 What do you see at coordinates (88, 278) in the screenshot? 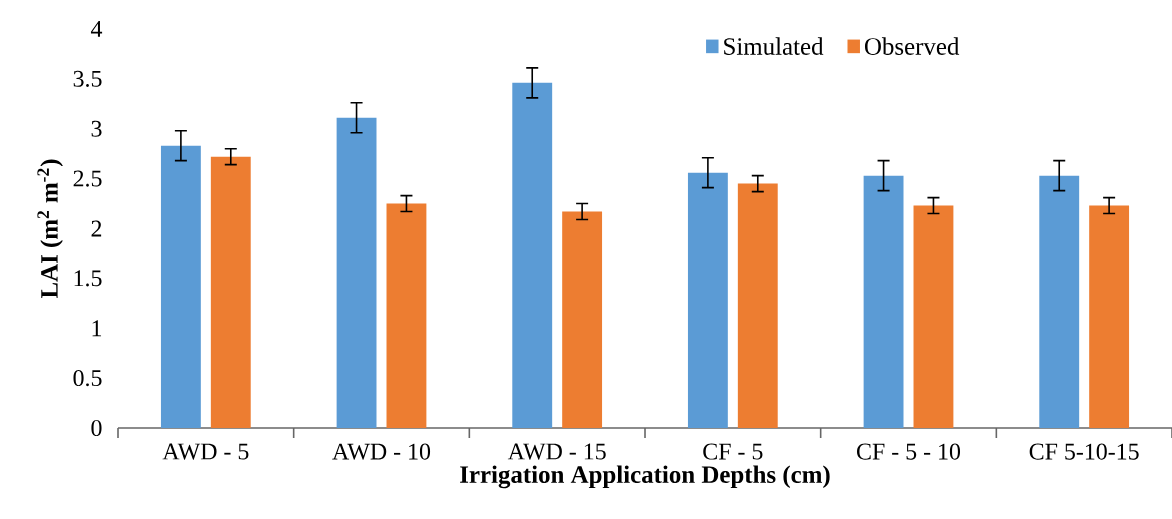
I see `y-tick-label: 1.5` at bounding box center [88, 278].